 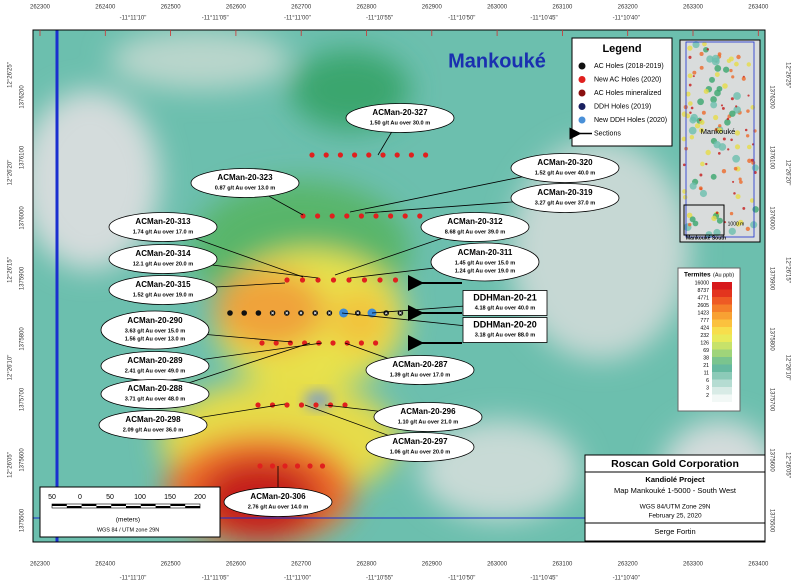 What do you see at coordinates (400, 112) in the screenshot?
I see `hole-name: ACMan-20-327` at bounding box center [400, 112].